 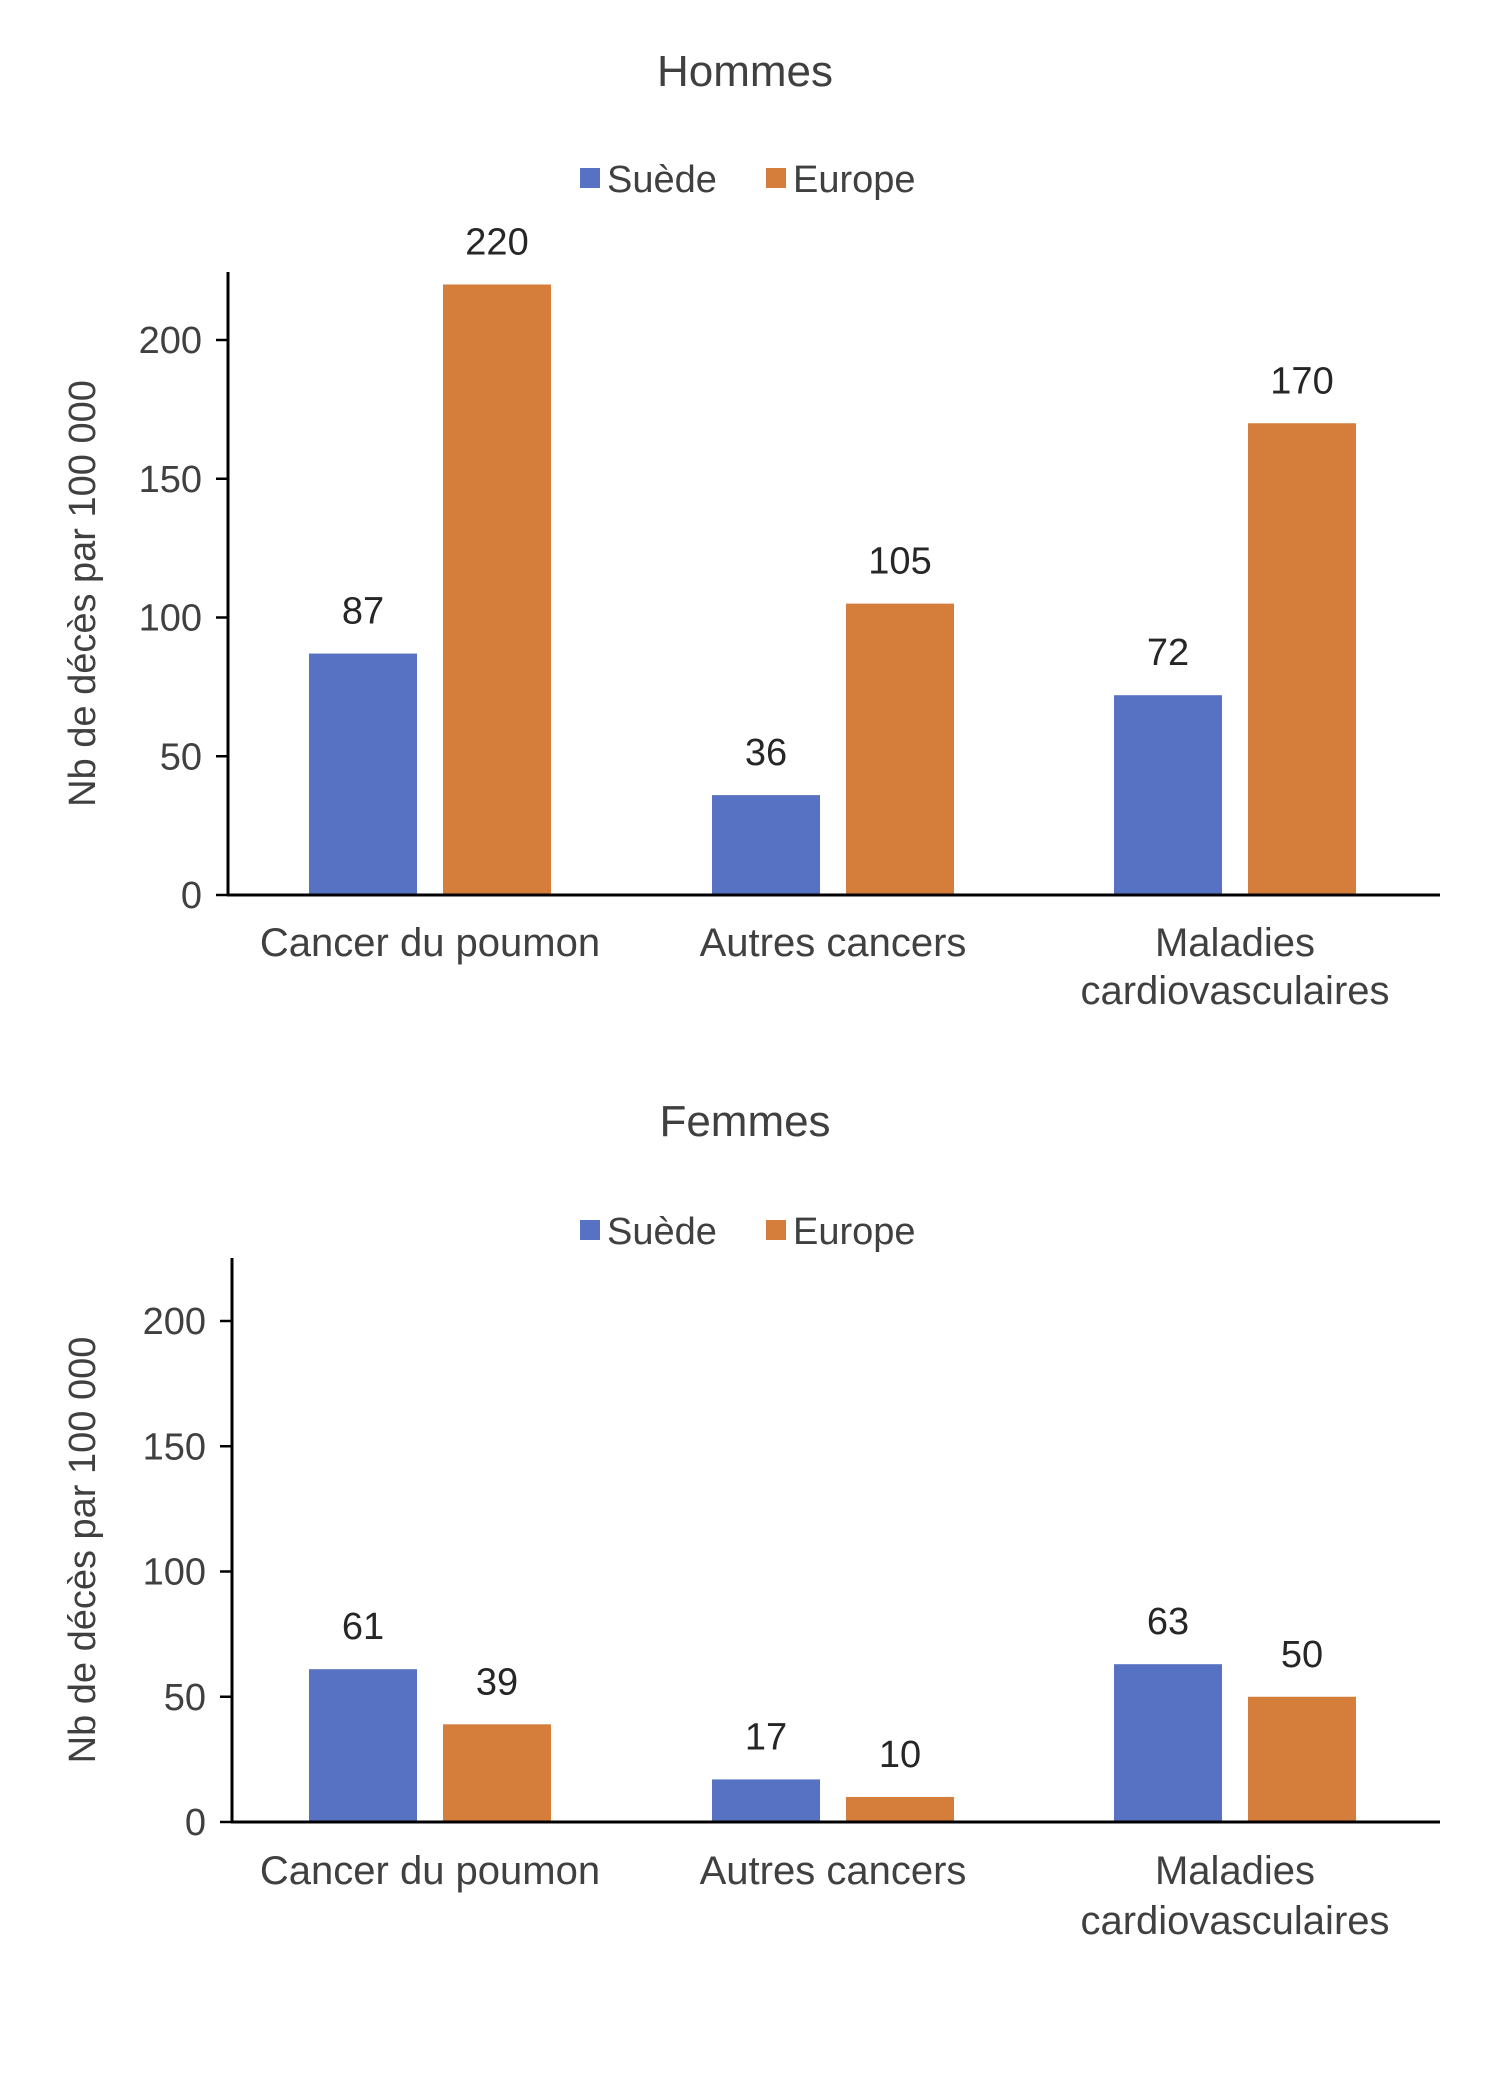 I want to click on chart-title: Hommes, so click(x=745, y=71).